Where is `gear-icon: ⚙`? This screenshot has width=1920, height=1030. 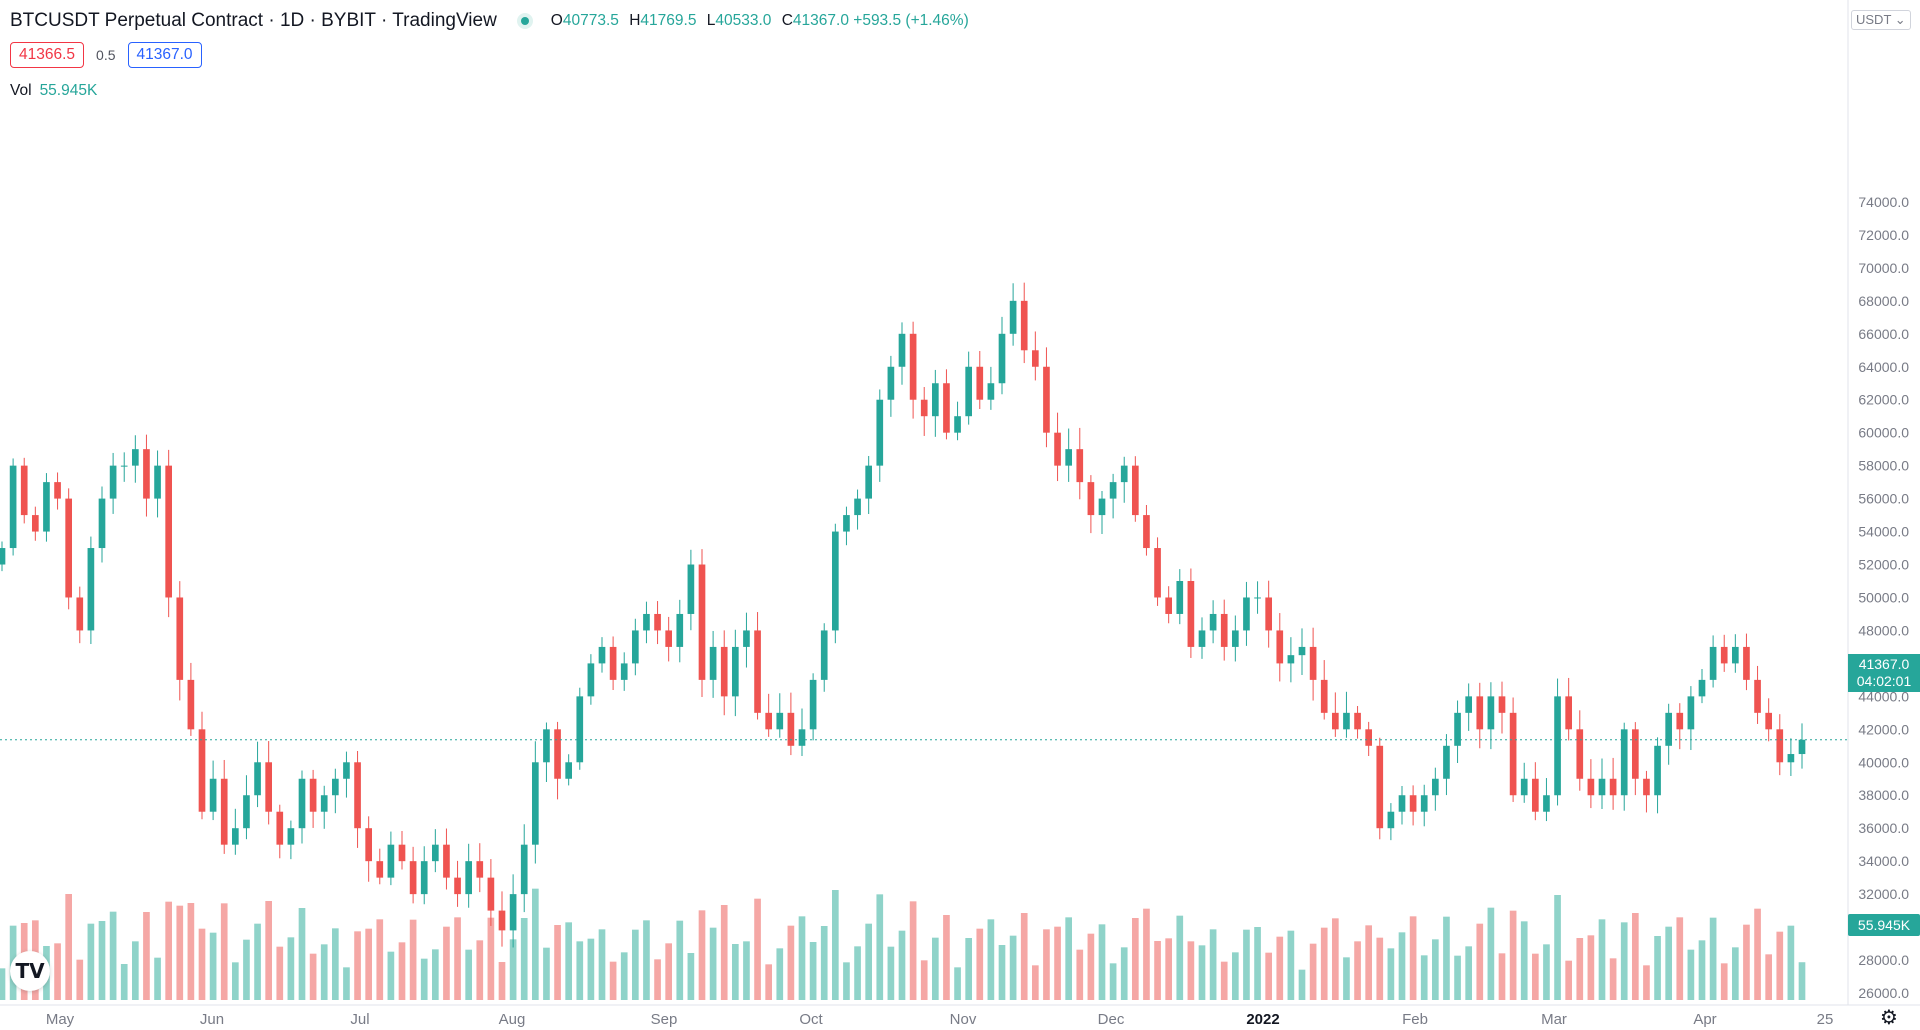 gear-icon: ⚙ is located at coordinates (1889, 1018).